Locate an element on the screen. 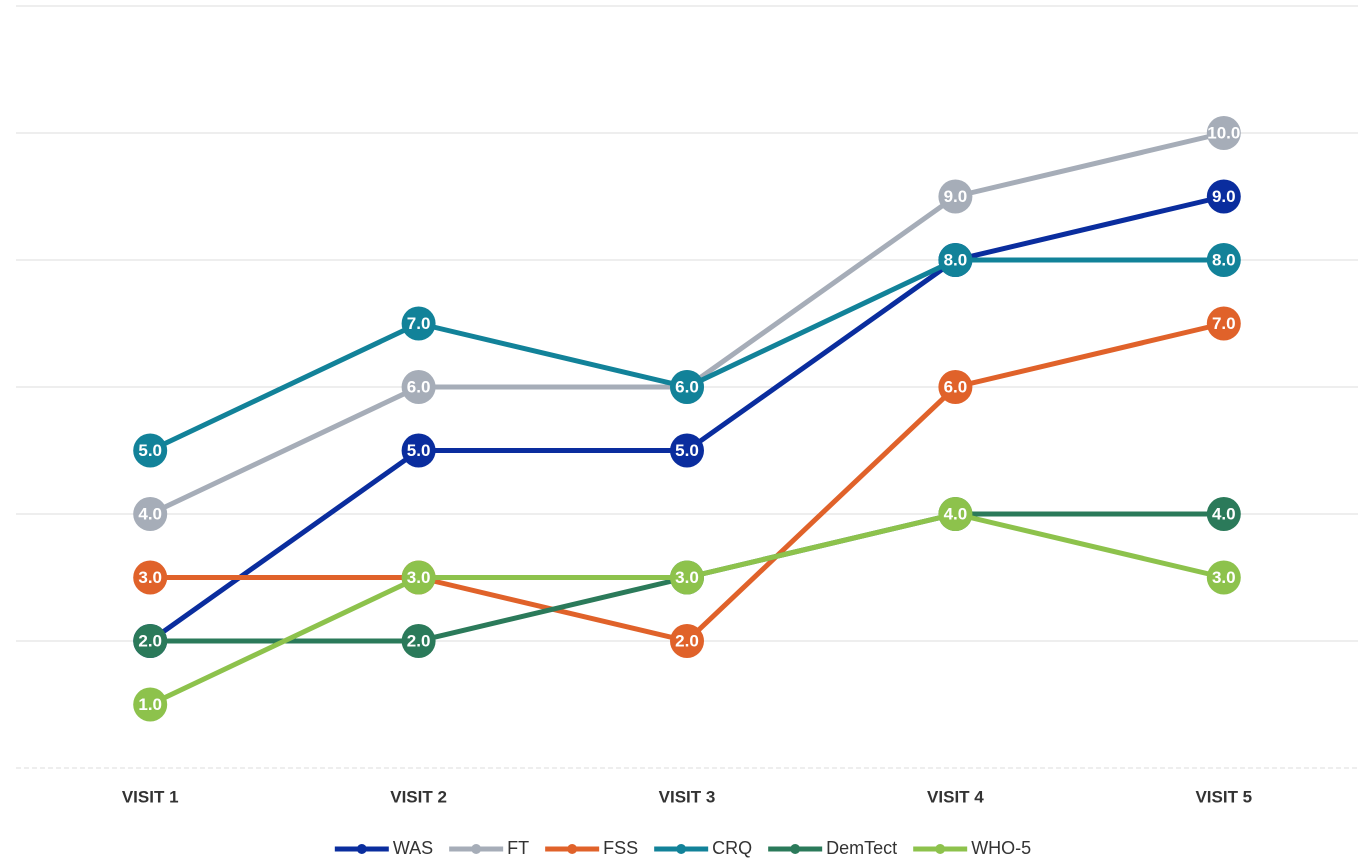 Image resolution: width=1366 pixels, height=860 pixels. x-tick-label: VISIT 1 is located at coordinates (150, 796).